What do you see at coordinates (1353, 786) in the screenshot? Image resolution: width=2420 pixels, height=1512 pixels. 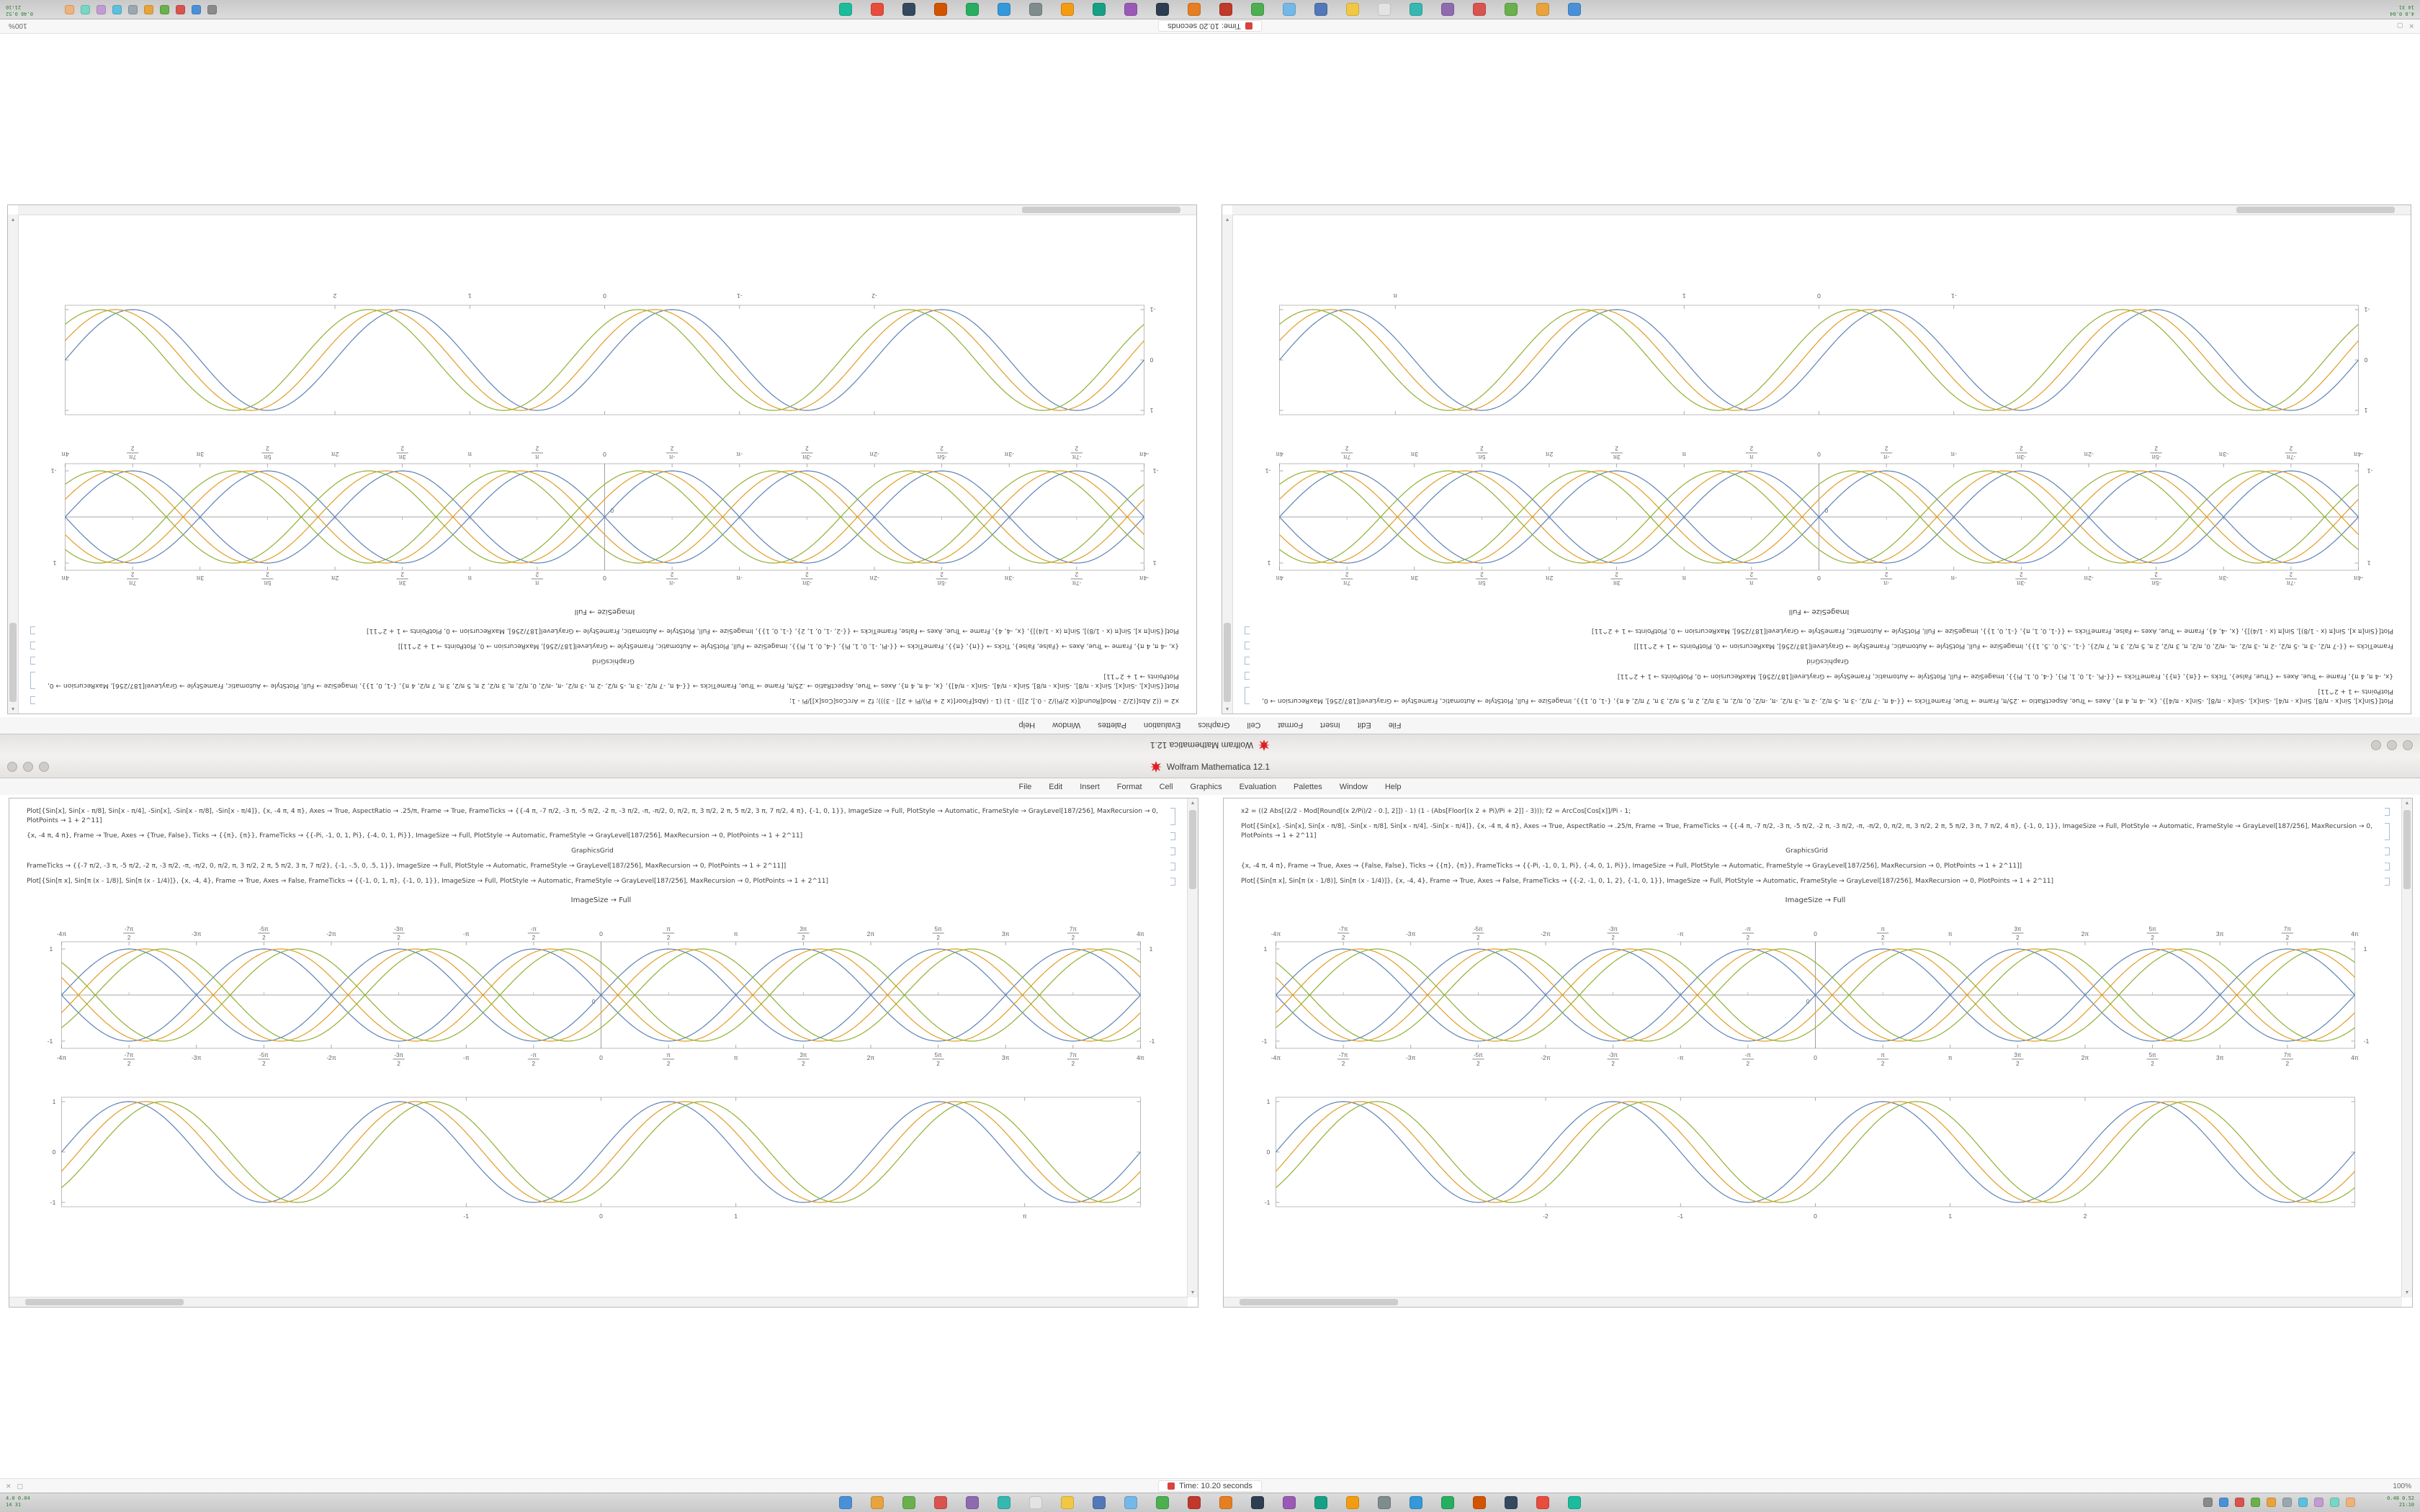 I see `menu-window: Window` at bounding box center [1353, 786].